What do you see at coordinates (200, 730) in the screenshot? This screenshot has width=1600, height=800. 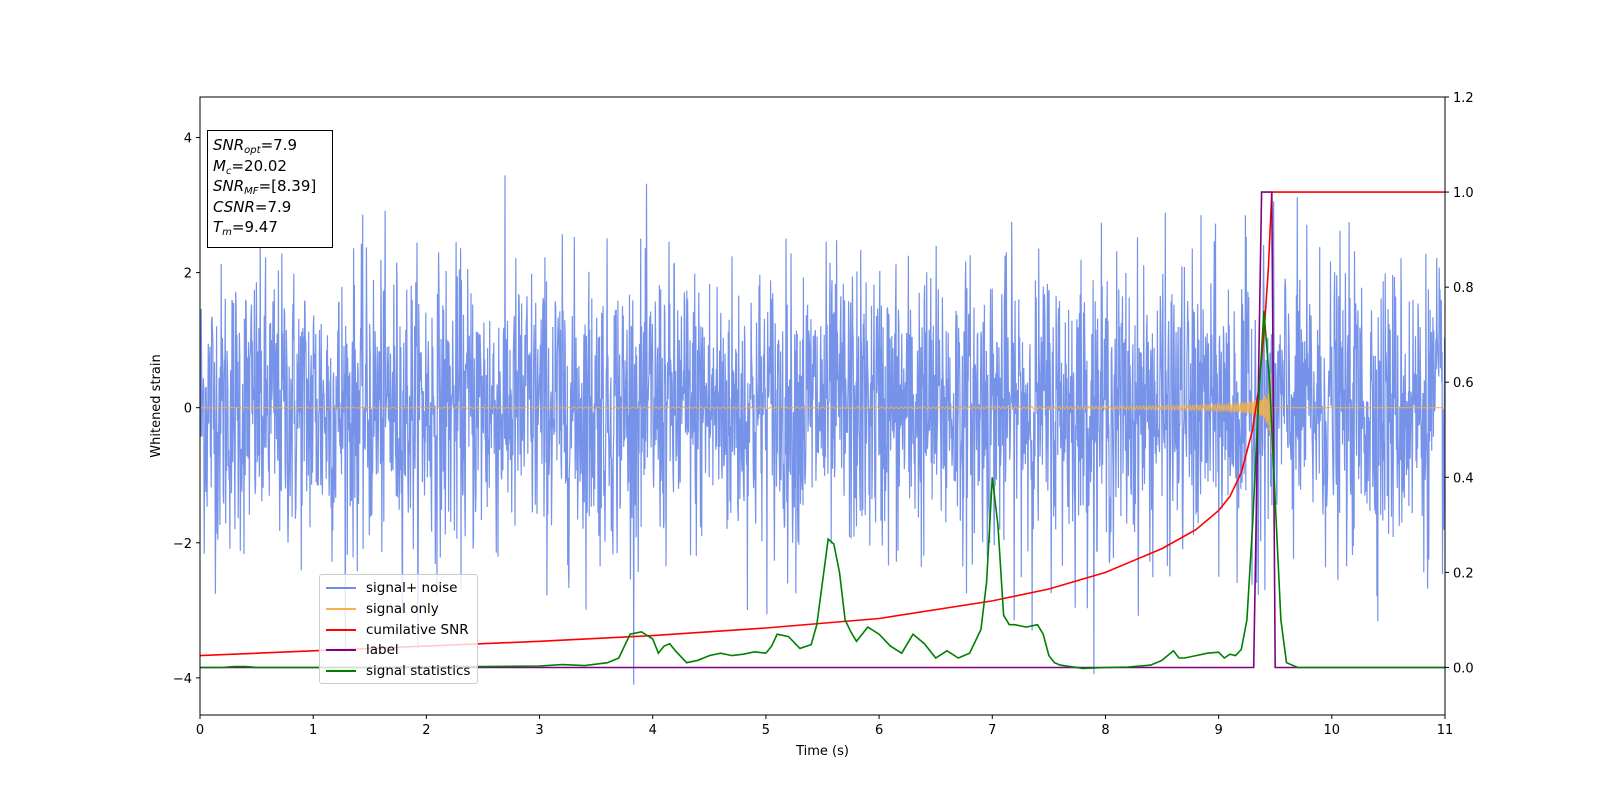 I see `x-tick-label: 0` at bounding box center [200, 730].